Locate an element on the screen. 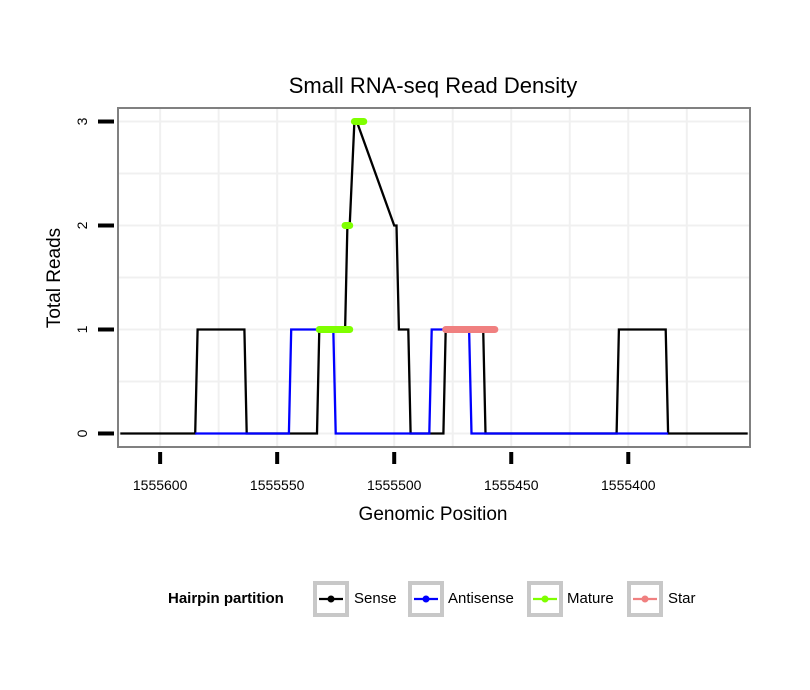 The height and width of the screenshot is (690, 810). x-tick-label: 1555500 is located at coordinates (394, 485).